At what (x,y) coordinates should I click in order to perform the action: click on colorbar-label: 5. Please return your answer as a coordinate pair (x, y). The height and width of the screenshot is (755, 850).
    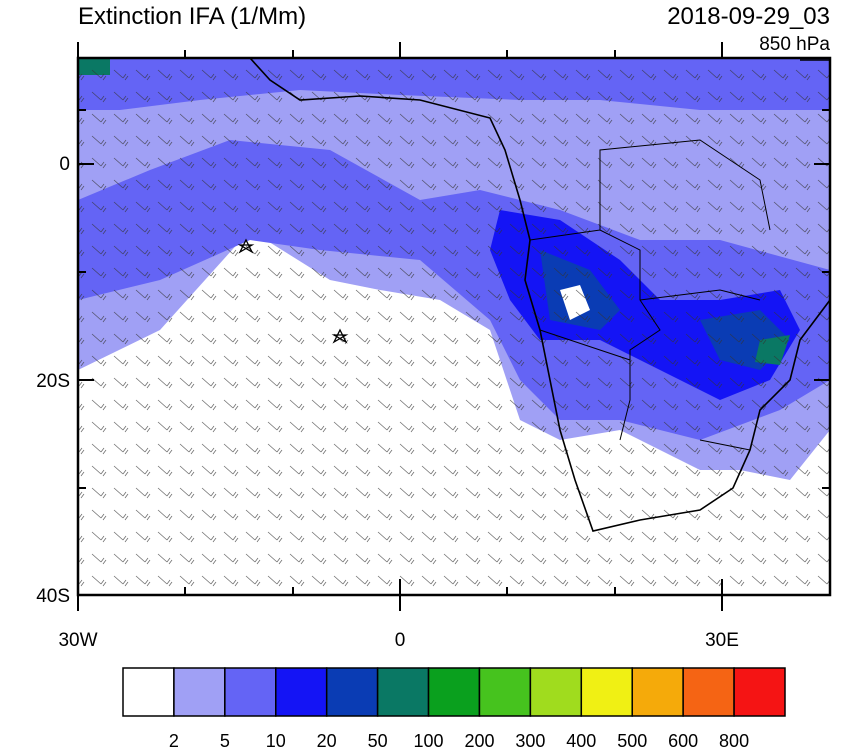
    Looking at the image, I should click on (225, 740).